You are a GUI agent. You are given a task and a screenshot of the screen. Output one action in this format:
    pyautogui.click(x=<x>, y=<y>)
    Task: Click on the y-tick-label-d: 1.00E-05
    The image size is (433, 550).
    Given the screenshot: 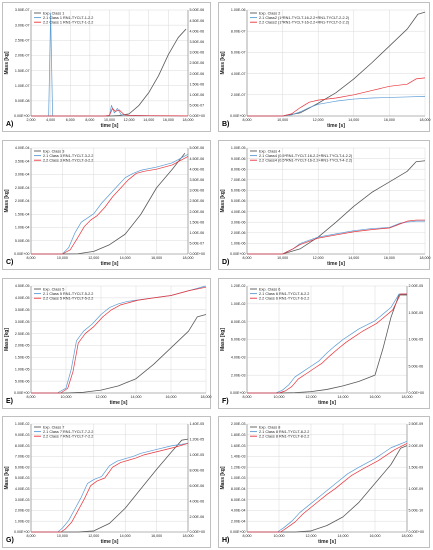 What is the action you would take?
    pyautogui.click(x=238, y=148)
    